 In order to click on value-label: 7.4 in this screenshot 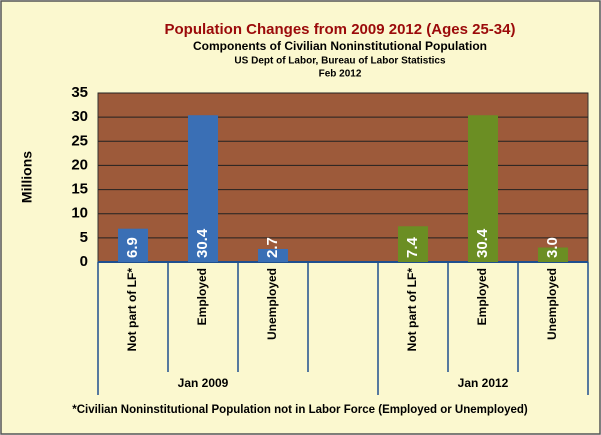, I will do `click(412, 247)`.